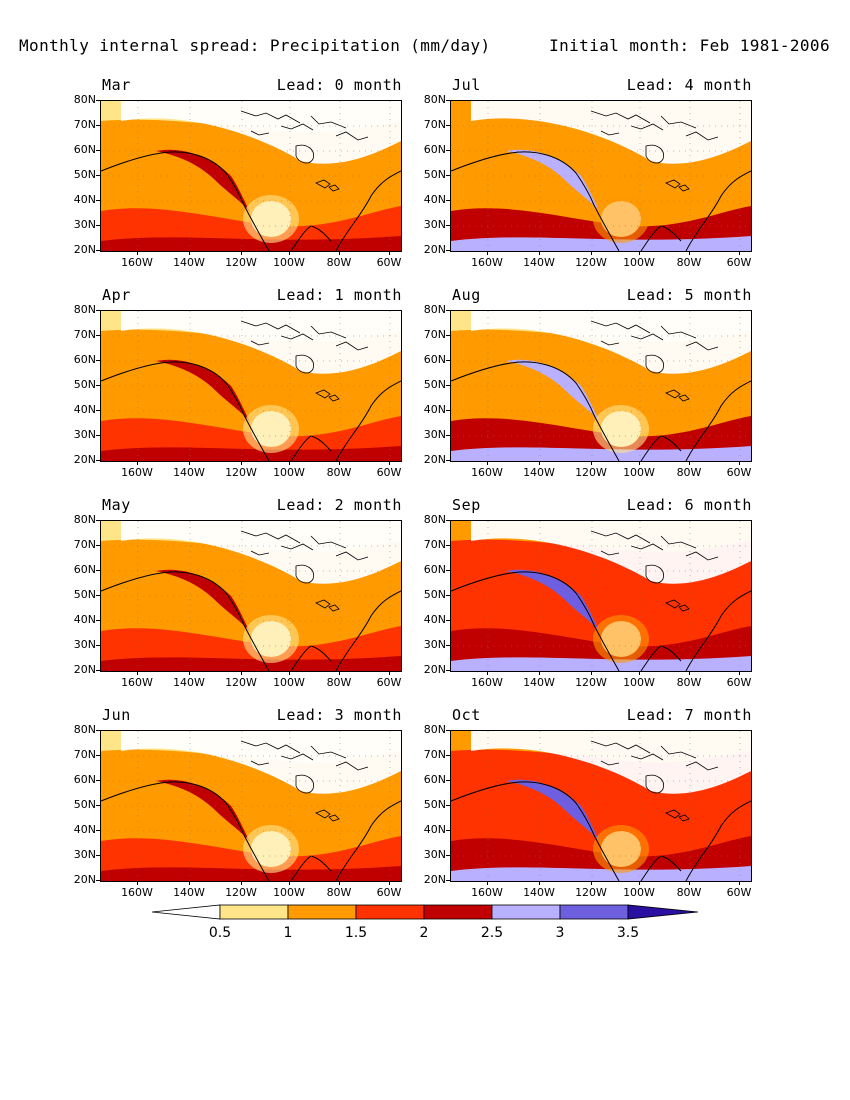 The image size is (850, 1100). Describe the element at coordinates (116, 85) in the screenshot. I see `panel-month-label: Mar` at that location.